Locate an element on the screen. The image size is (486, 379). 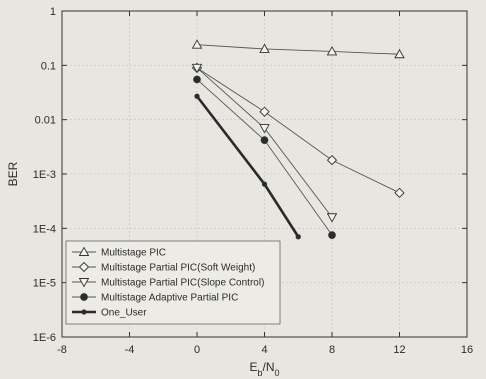
x-tick-label: 12 is located at coordinates (399, 350).